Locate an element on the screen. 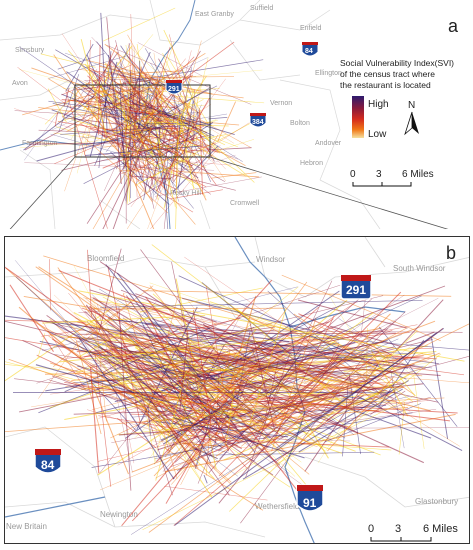 This screenshot has height=550, width=473. place-label: Bolton is located at coordinates (300, 123).